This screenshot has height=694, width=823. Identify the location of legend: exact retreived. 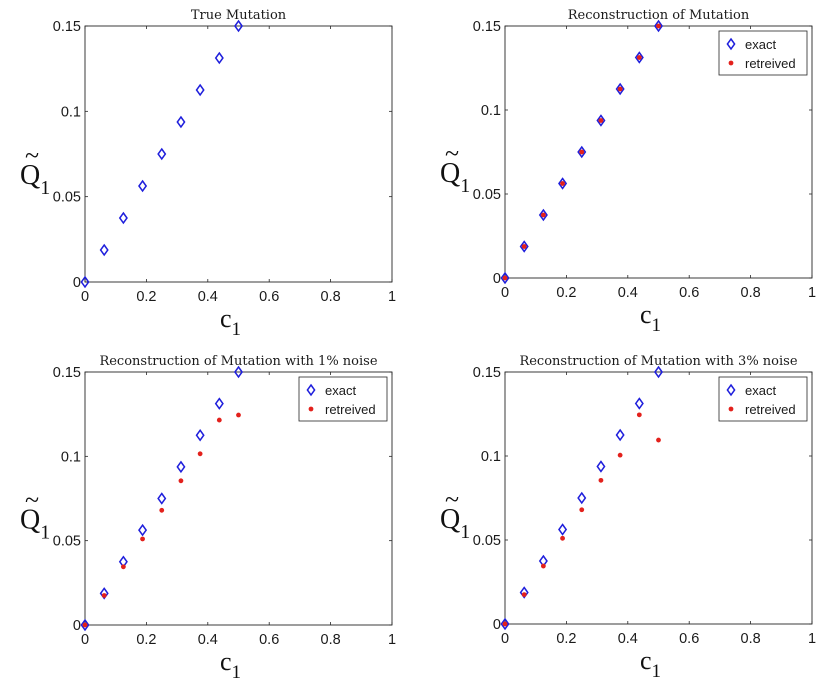
(763, 399).